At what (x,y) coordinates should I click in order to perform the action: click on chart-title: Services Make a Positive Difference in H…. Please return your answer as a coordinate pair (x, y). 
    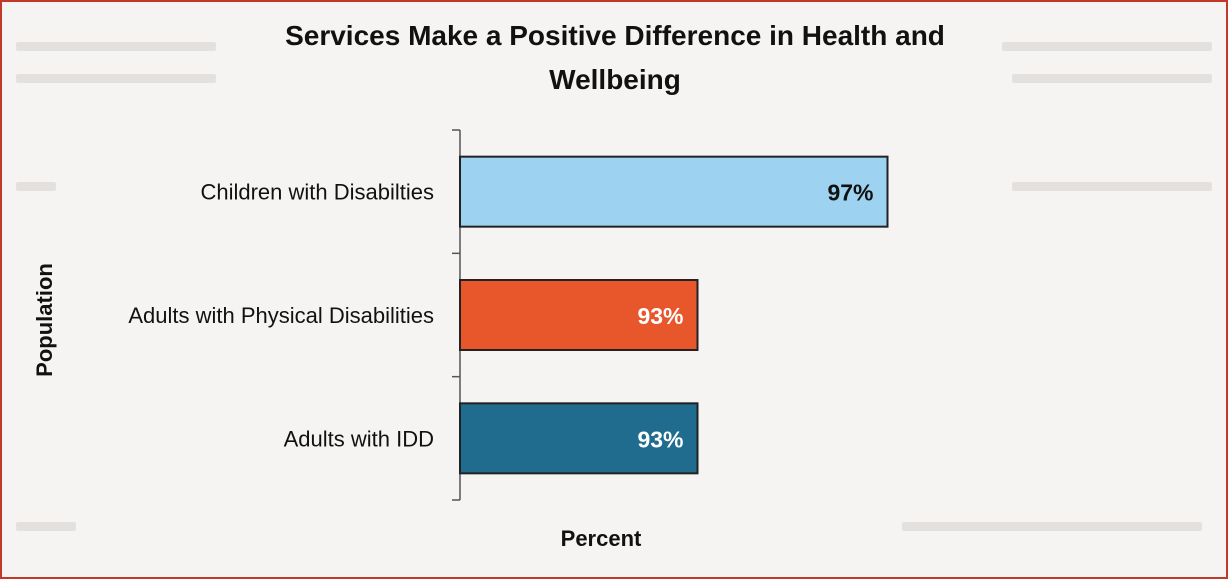
    Looking at the image, I should click on (615, 57).